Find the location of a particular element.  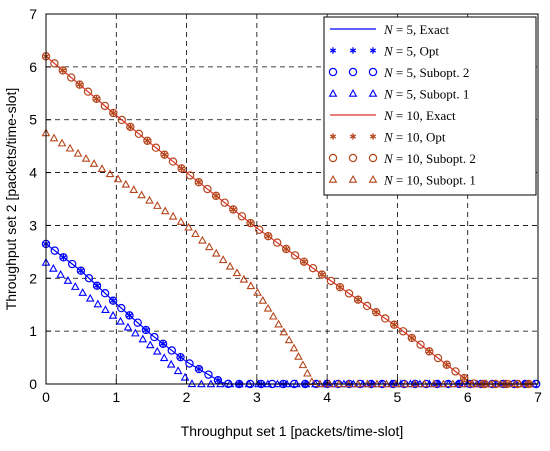

y-tick-label: 2 is located at coordinates (33, 278).